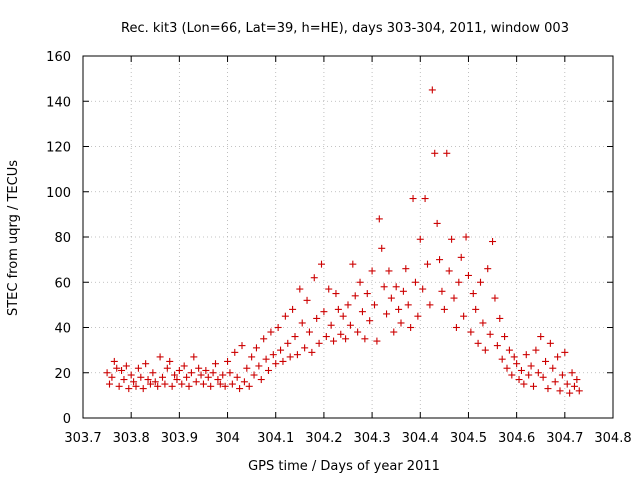 The width and height of the screenshot is (640, 480). Describe the element at coordinates (13, 238) in the screenshot. I see `y-axis-label: STEC from uqrg / TECUs` at that location.